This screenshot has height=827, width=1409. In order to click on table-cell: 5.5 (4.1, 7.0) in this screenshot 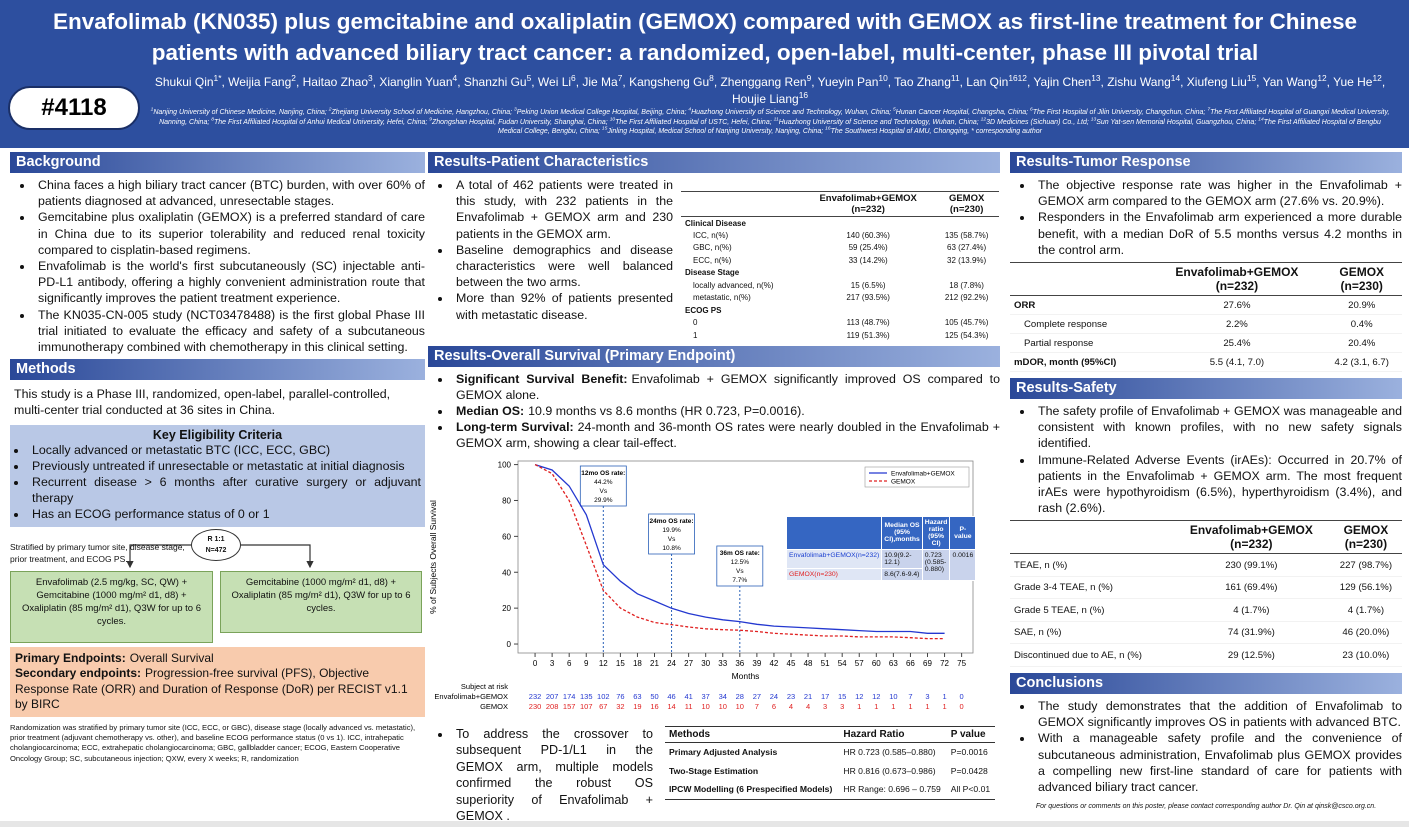, I will do `click(1237, 362)`.